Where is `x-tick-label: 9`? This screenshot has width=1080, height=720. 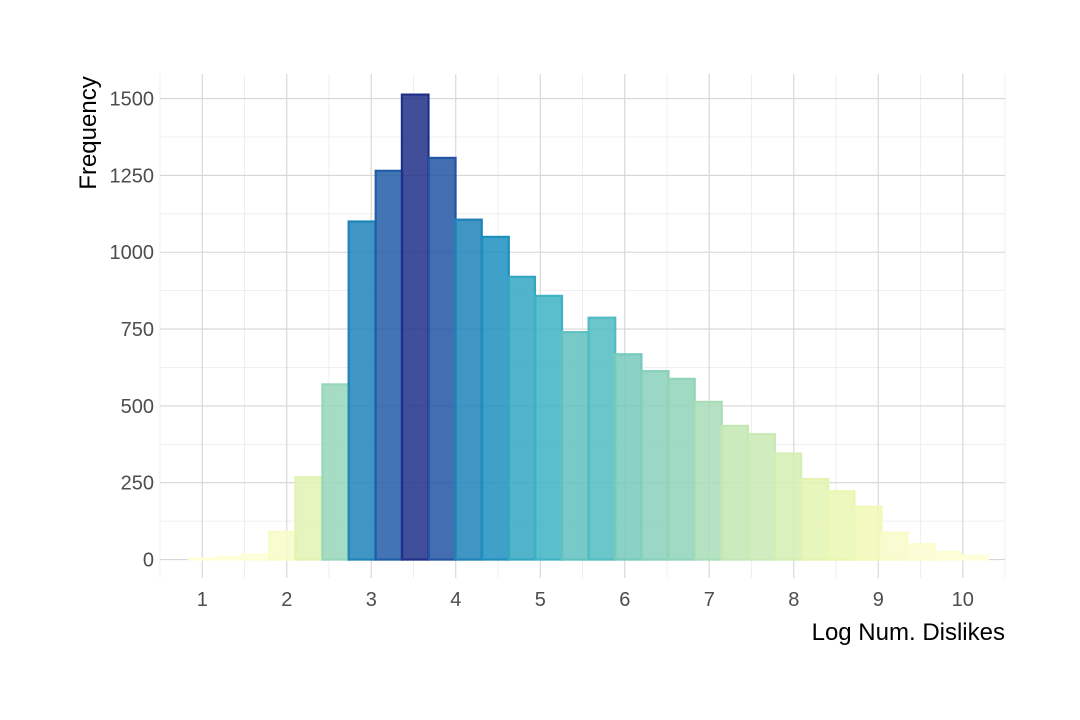 x-tick-label: 9 is located at coordinates (878, 600).